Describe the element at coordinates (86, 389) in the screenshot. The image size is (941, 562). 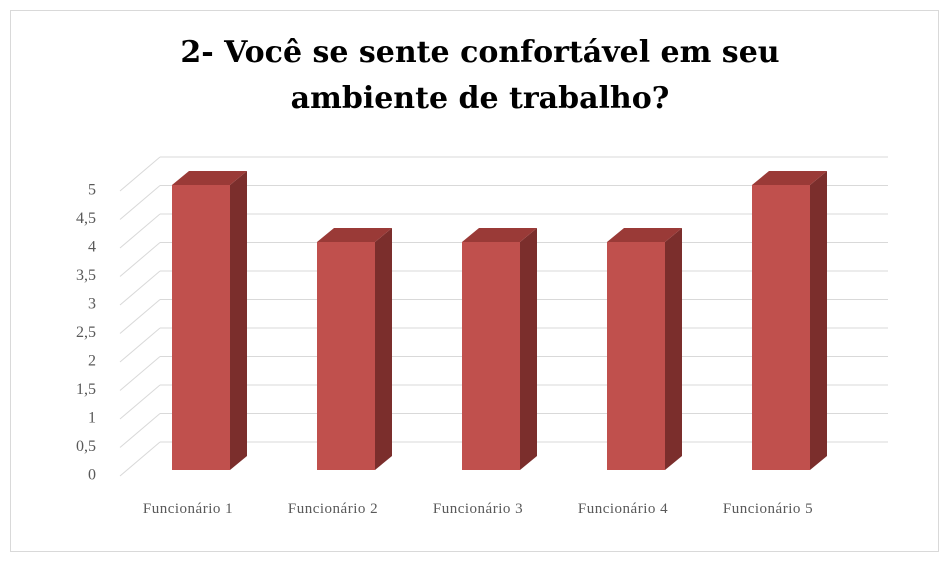
I see `y-tick-label: 1,5` at that location.